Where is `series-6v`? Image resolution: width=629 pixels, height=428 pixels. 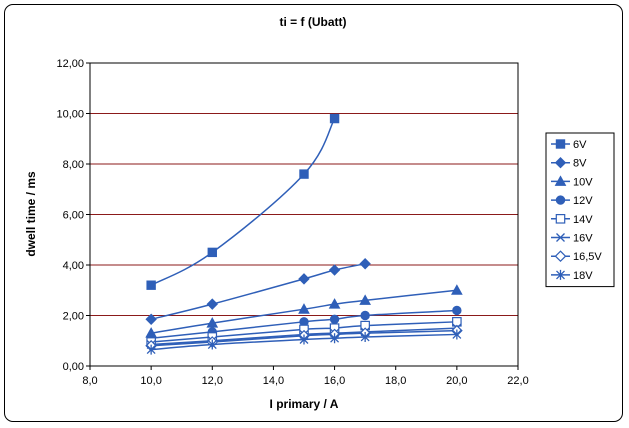
series-6v is located at coordinates (243, 201).